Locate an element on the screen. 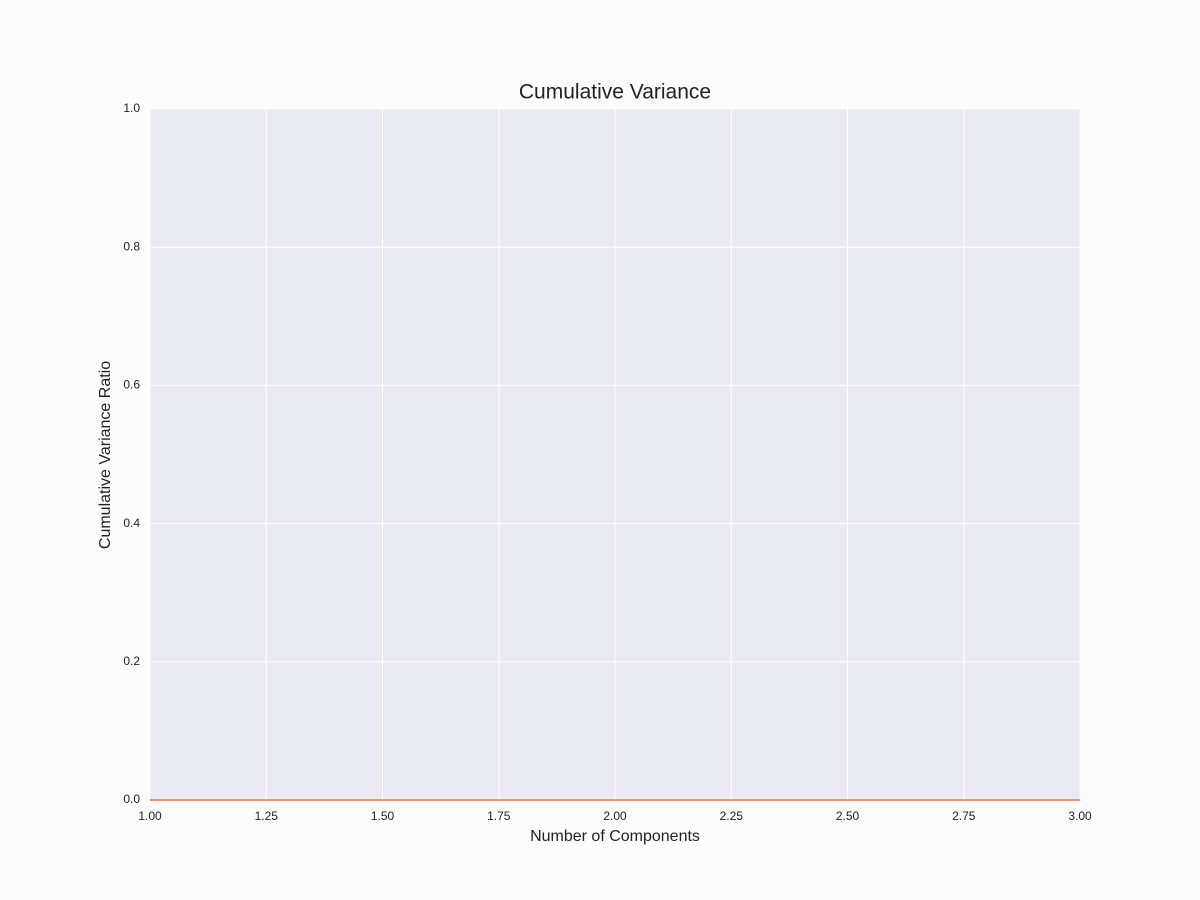  y-tick-label: 0.8 is located at coordinates (131, 246).